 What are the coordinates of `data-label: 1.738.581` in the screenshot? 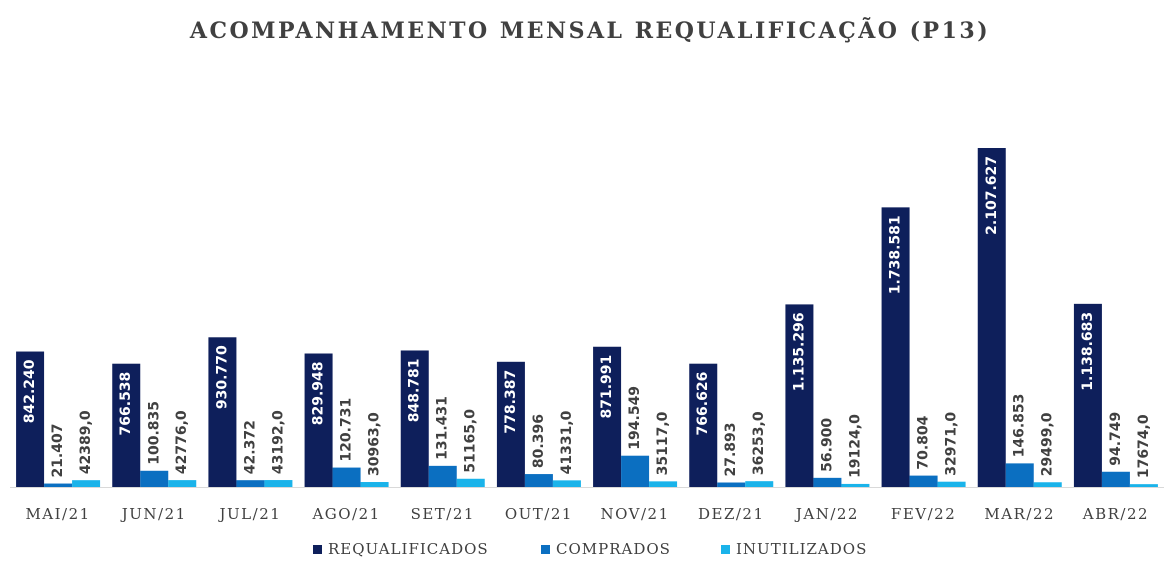 It's located at (896, 254).